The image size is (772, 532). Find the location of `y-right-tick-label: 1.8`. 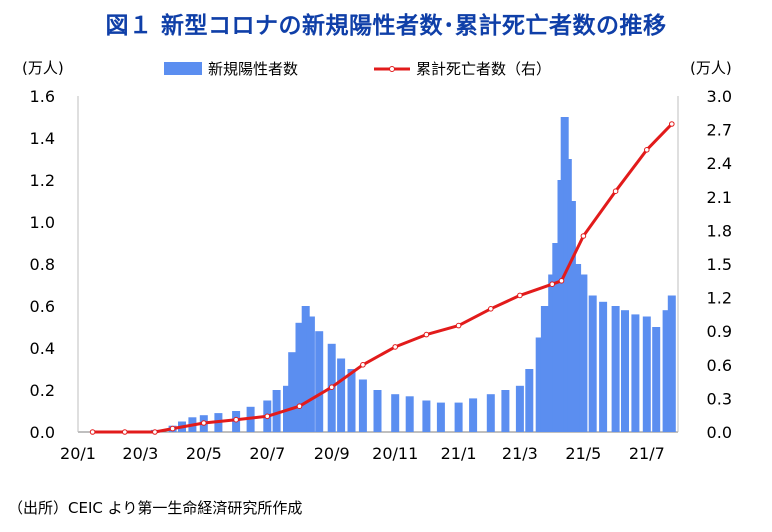

y-right-tick-label: 1.8 is located at coordinates (719, 230).